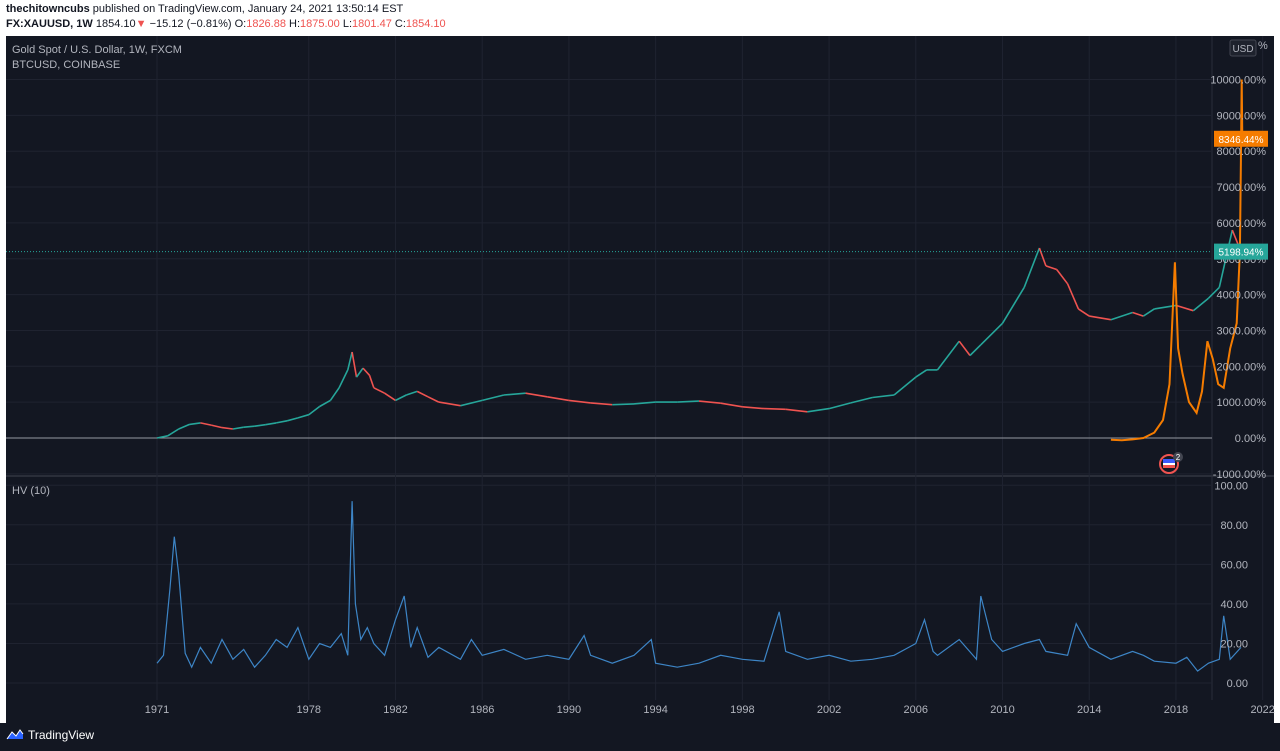 Image resolution: width=1280 pixels, height=751 pixels. Describe the element at coordinates (1241, 296) in the screenshot. I see `y-tick-label: 4000.00%` at that location.